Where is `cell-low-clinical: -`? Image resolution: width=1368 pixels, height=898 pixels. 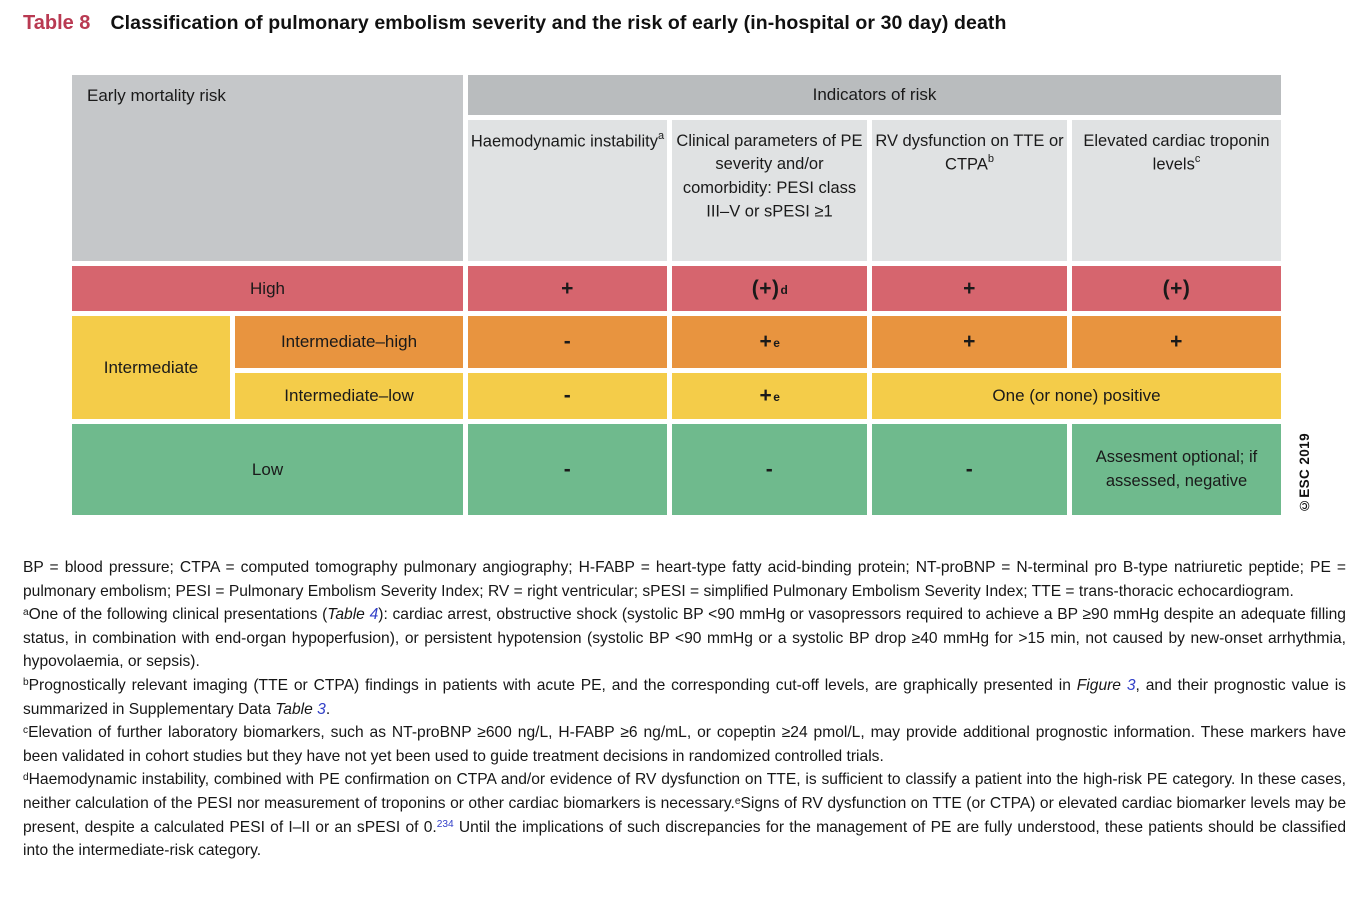 cell-low-clinical: - is located at coordinates (769, 469).